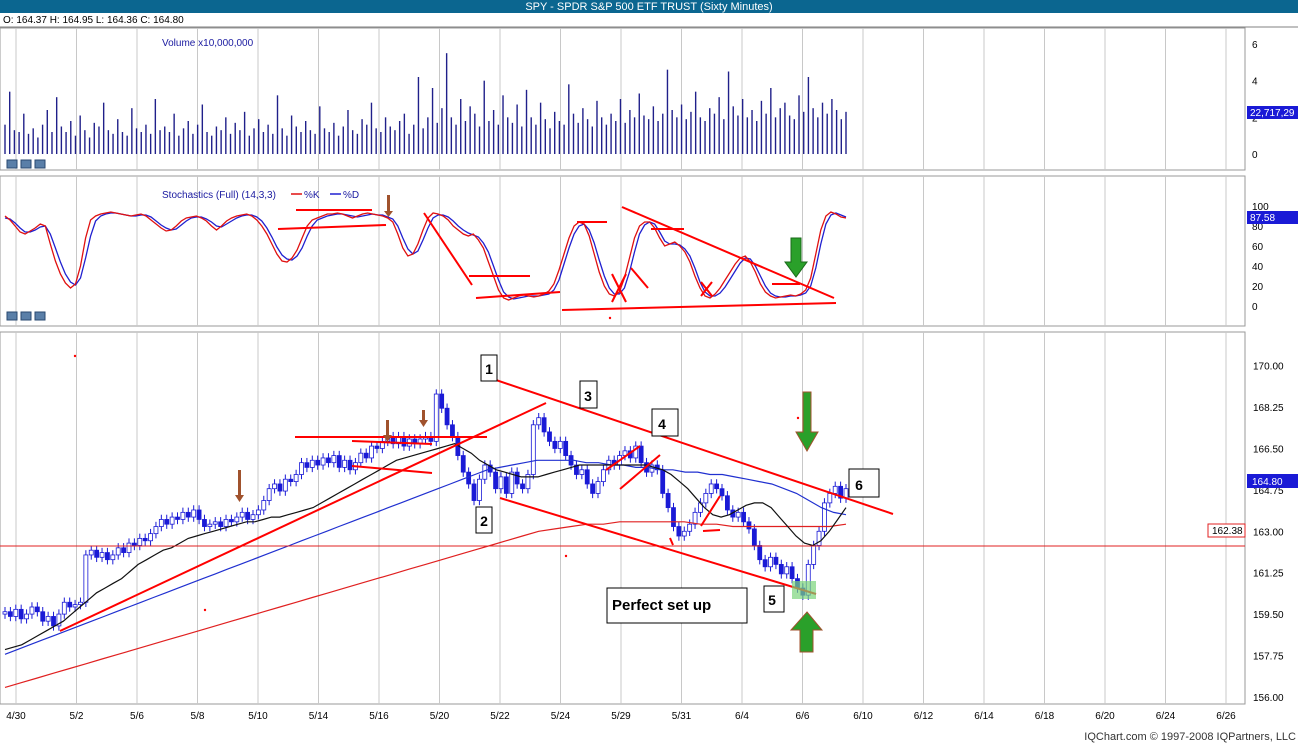  I want to click on x-tick-label: 5/16, so click(379, 716).